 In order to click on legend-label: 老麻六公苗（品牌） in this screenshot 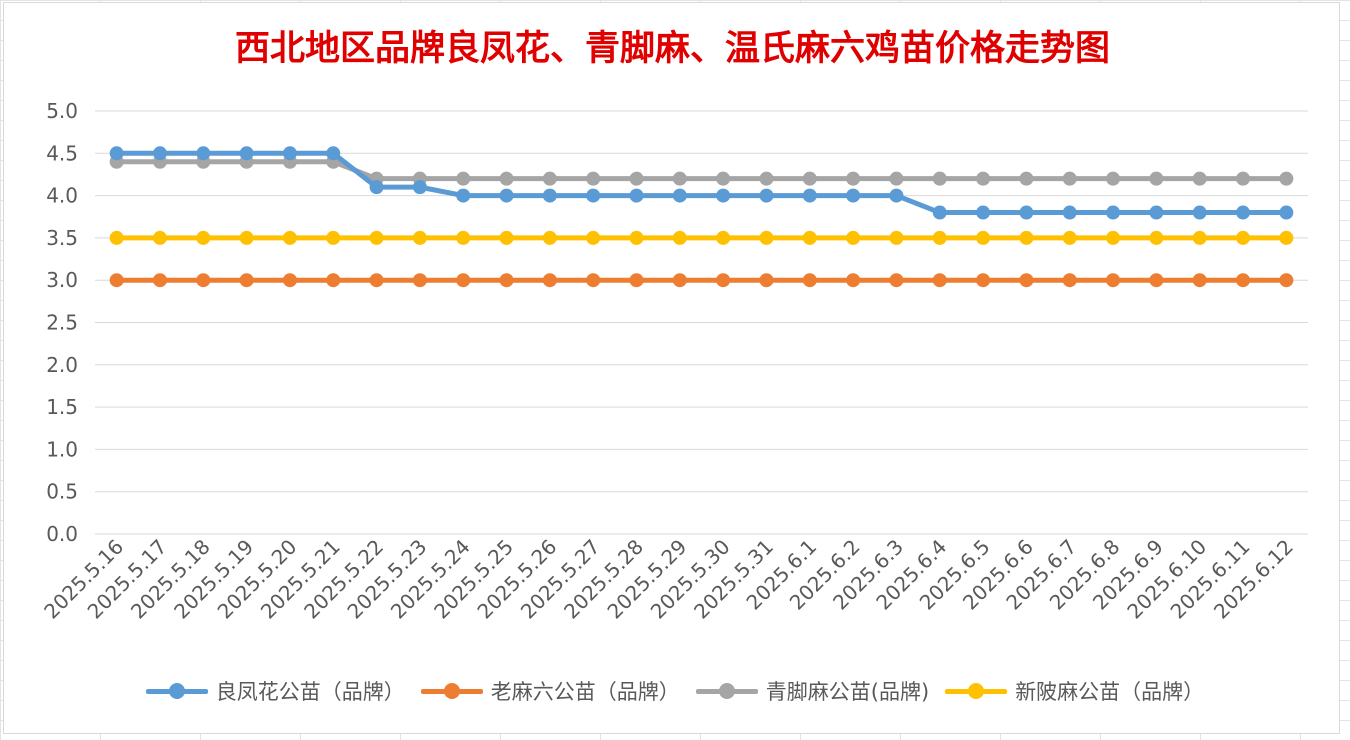, I will do `click(585, 692)`.